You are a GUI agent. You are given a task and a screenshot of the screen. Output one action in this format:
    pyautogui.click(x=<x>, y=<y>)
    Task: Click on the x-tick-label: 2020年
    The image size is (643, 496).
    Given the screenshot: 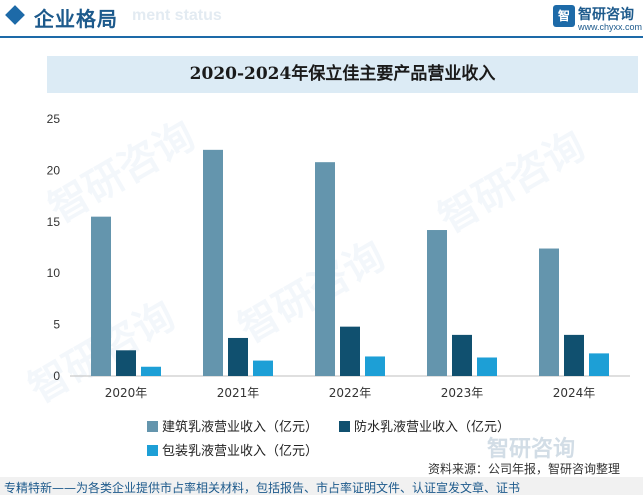 What is the action you would take?
    pyautogui.click(x=126, y=393)
    